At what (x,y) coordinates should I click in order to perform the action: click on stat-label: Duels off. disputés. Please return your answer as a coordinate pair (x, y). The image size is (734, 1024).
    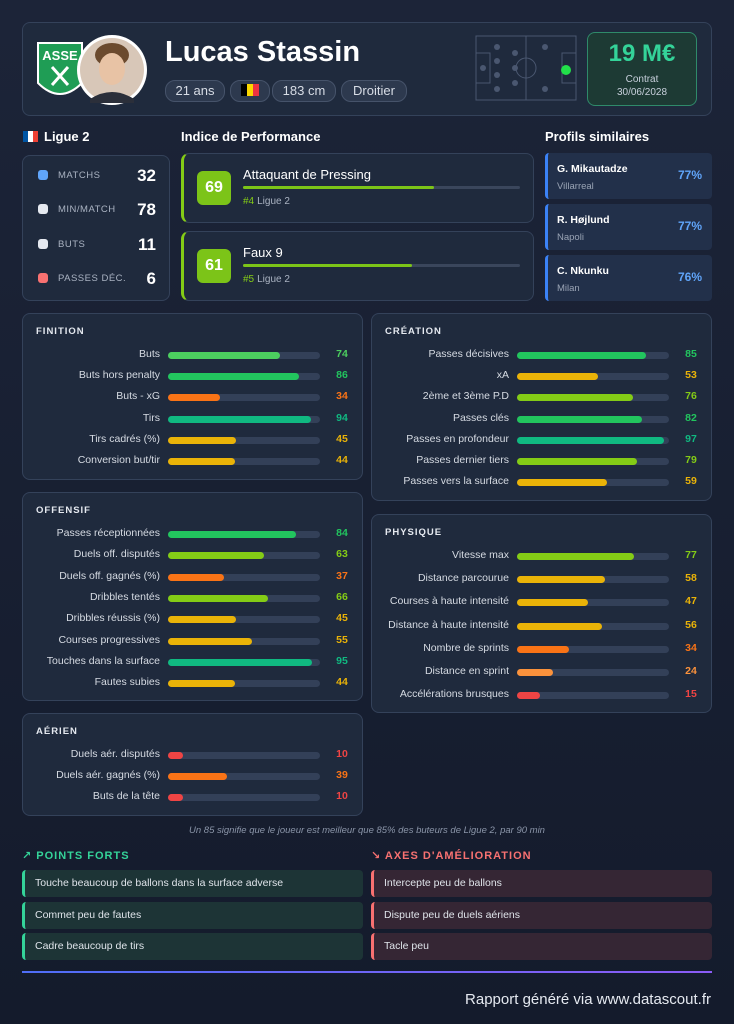
    Looking at the image, I should click on (116, 554).